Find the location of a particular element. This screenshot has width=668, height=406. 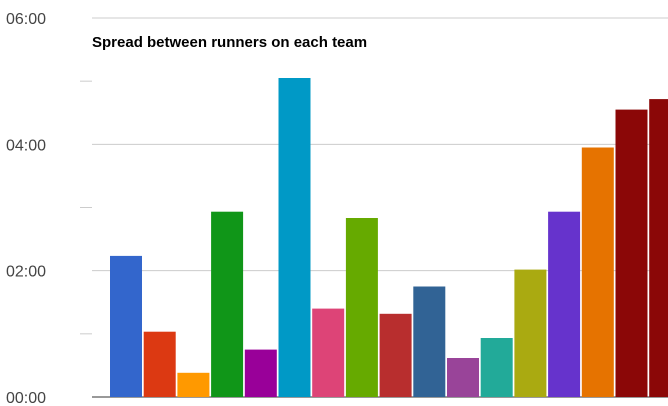

y-tick-label: 06:00 is located at coordinates (26, 19).